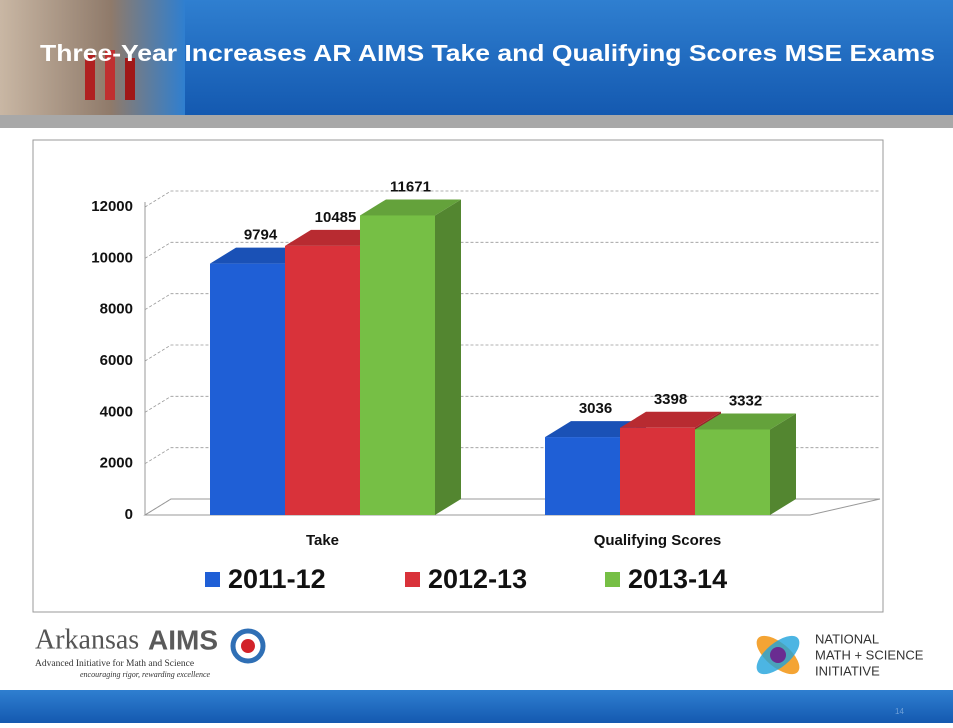 The height and width of the screenshot is (728, 953). What do you see at coordinates (116, 463) in the screenshot?
I see `y-tick-label: 2000` at bounding box center [116, 463].